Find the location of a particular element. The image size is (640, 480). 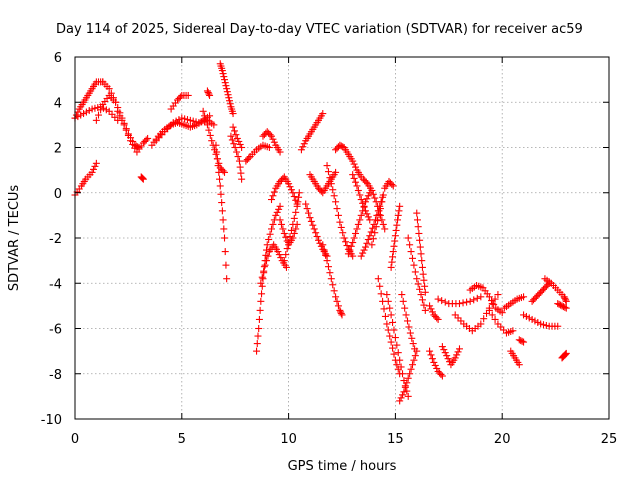

y-tick-label: -10 is located at coordinates (51, 420).